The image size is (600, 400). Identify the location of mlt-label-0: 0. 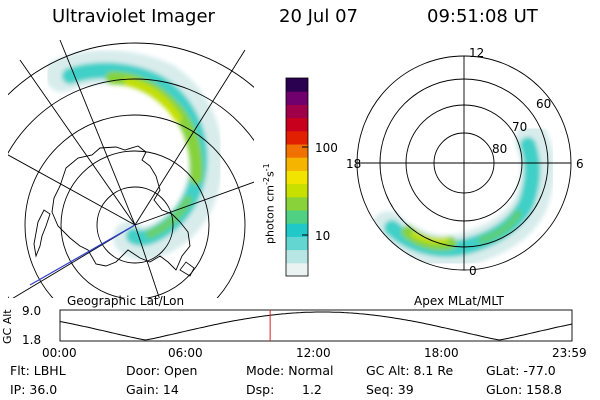
(473, 271).